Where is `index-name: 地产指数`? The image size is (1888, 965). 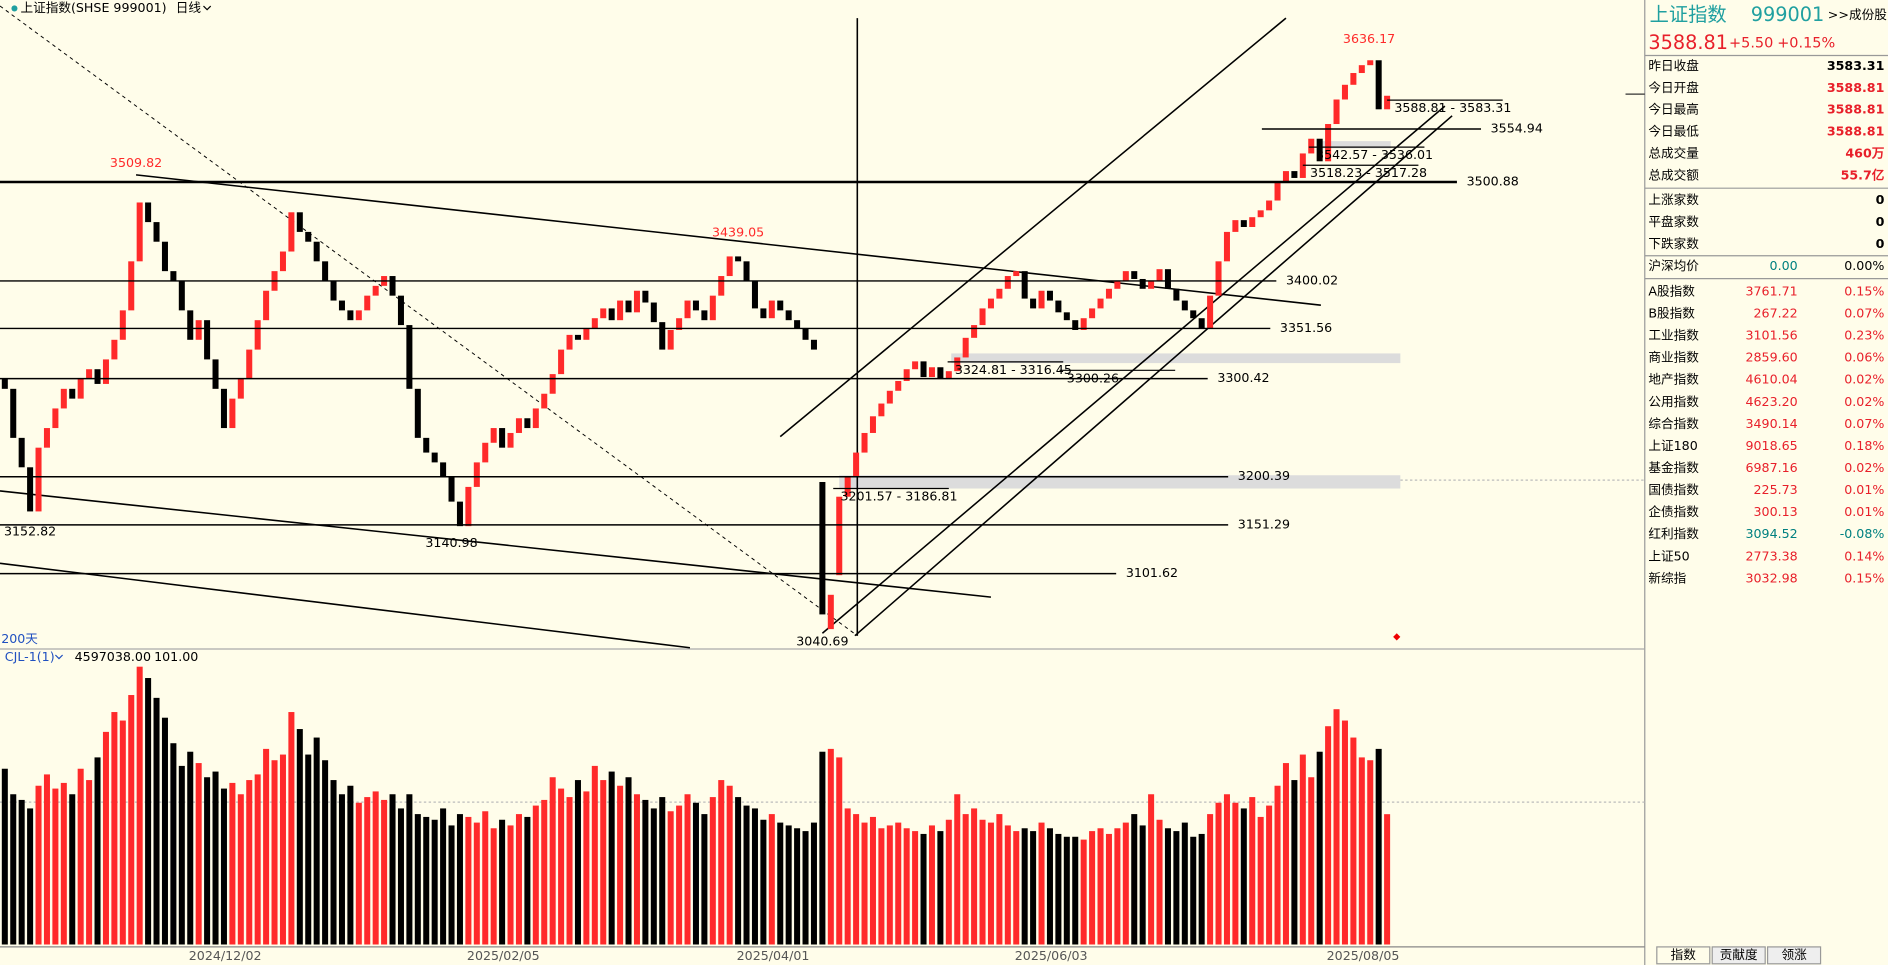 index-name: 地产指数 is located at coordinates (1673, 379).